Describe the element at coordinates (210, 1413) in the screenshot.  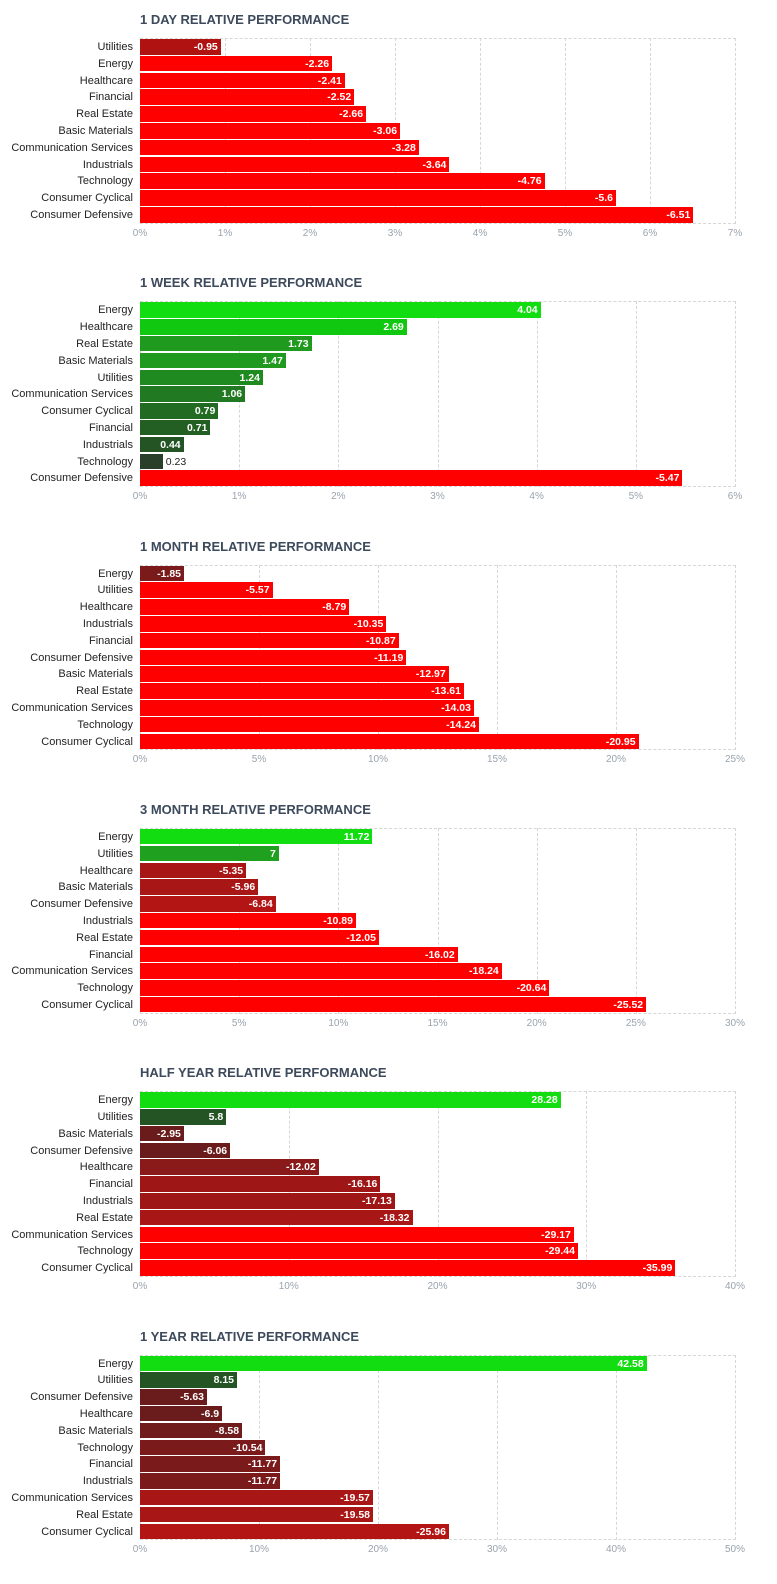
I see `bar-value-label: -6.9` at that location.